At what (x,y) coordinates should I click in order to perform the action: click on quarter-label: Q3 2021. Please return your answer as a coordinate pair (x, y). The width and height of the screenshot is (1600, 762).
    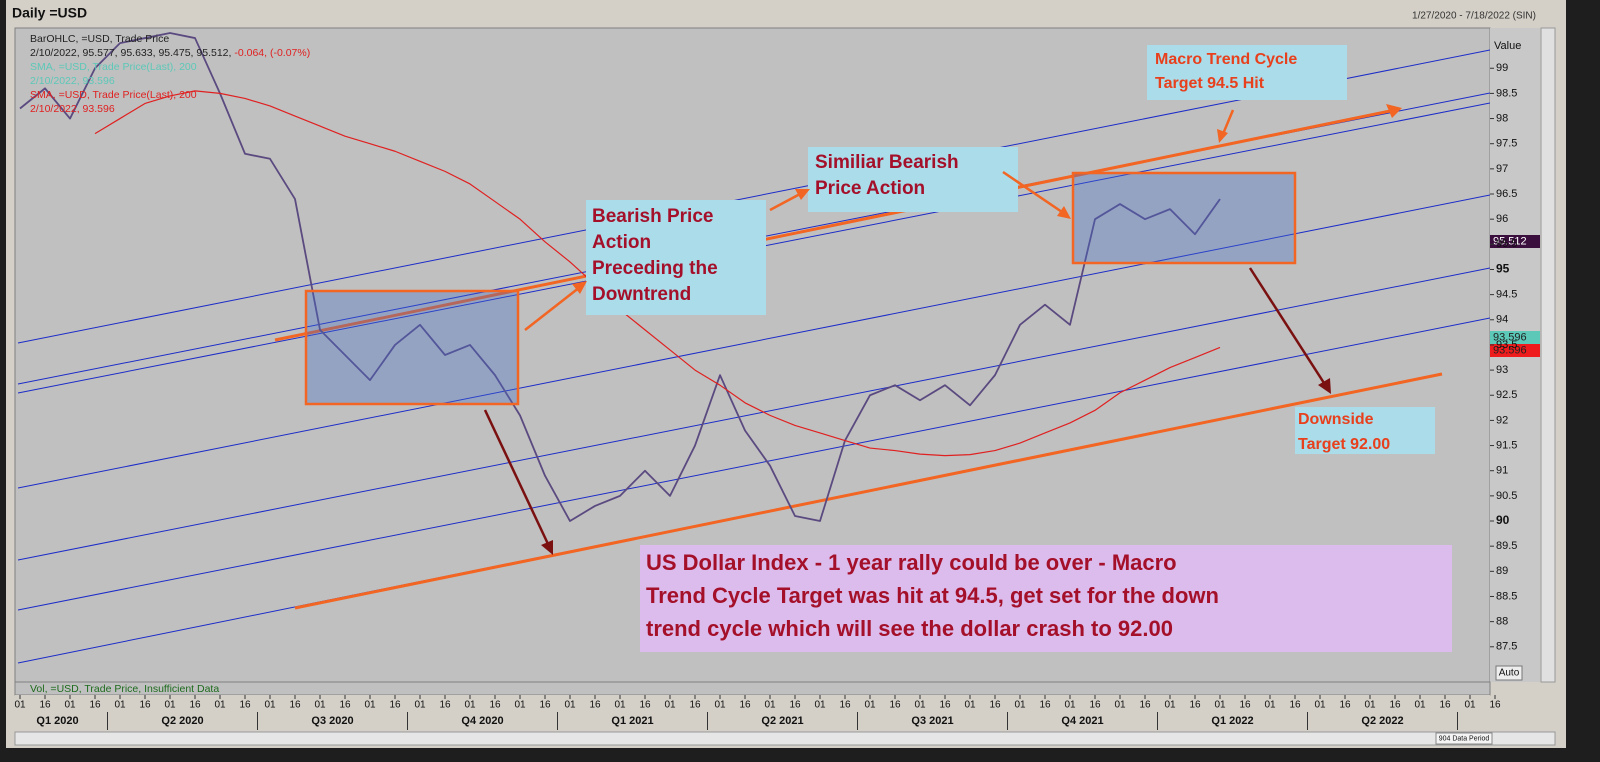
    Looking at the image, I should click on (932, 721).